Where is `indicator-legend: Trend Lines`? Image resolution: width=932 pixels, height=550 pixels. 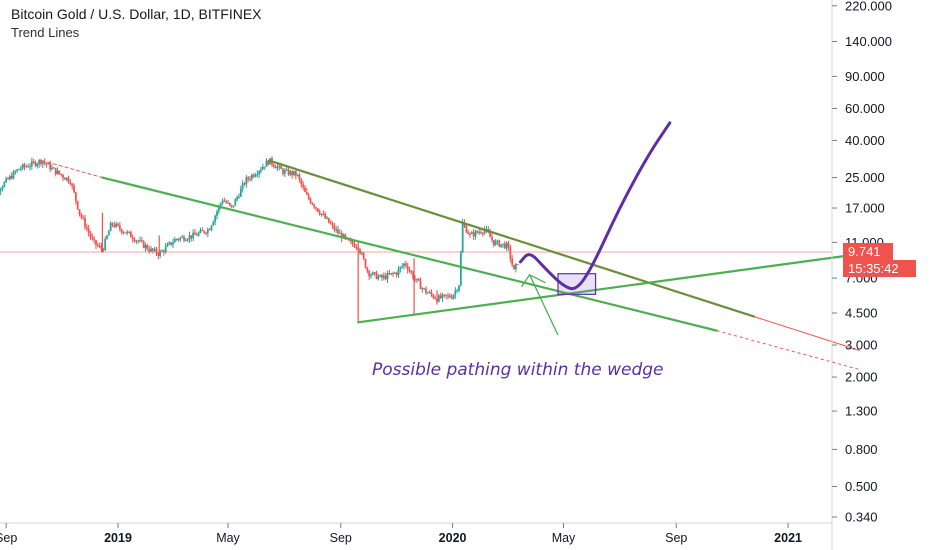
indicator-legend: Trend Lines is located at coordinates (45, 32).